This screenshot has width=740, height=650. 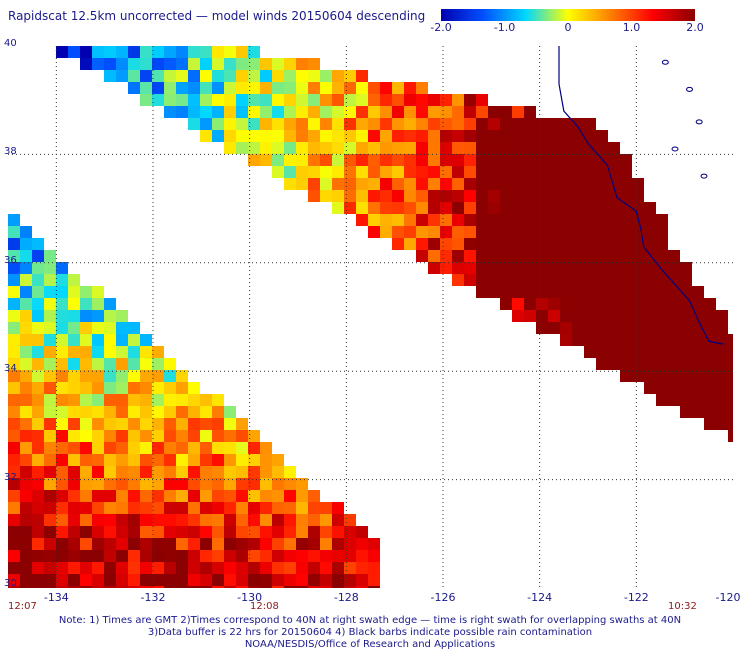 What do you see at coordinates (727, 597) in the screenshot?
I see `longitude-tick-label: -120` at bounding box center [727, 597].